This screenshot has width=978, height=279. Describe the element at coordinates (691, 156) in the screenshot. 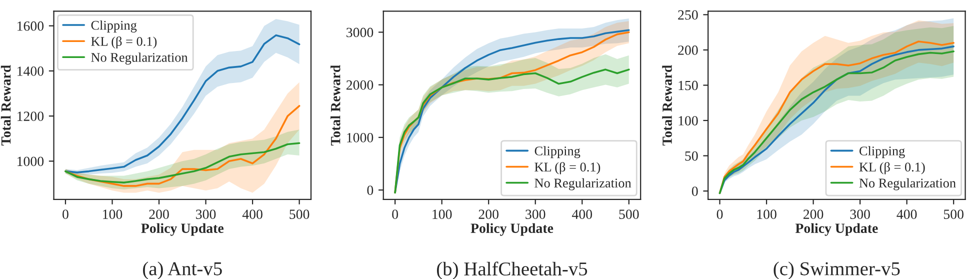

I see `y-tick-label: 50` at that location.